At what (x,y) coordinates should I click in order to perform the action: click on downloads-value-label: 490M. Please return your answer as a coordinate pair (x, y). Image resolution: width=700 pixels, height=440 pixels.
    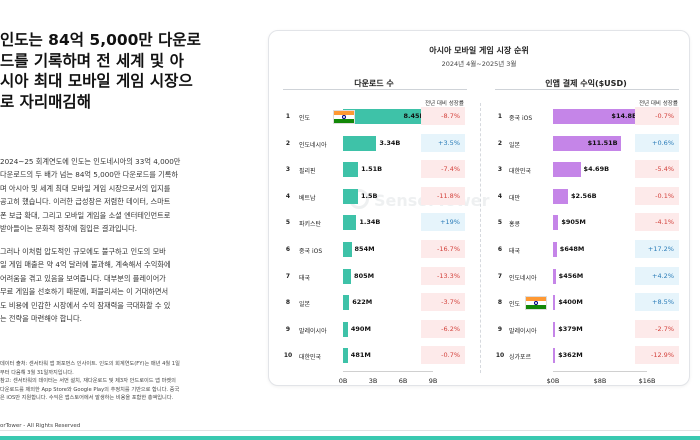
    Looking at the image, I should click on (360, 328).